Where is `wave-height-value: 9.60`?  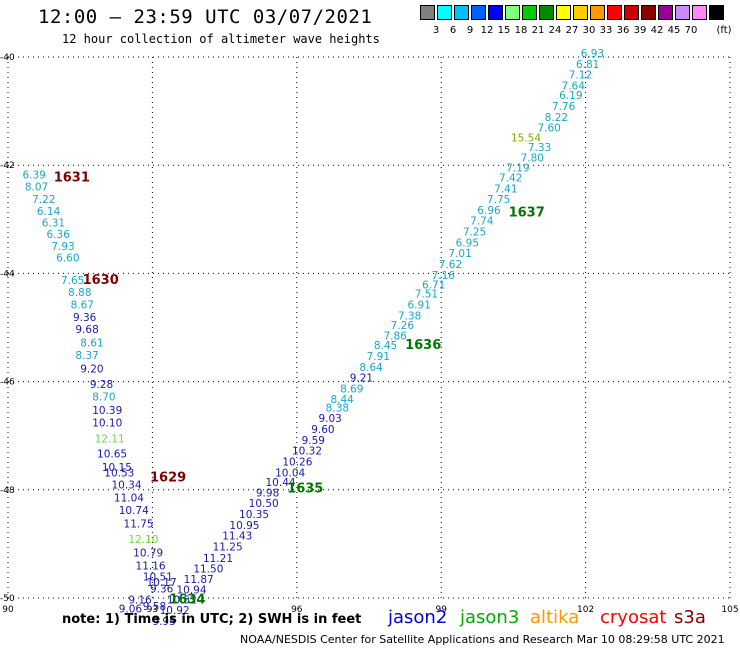
wave-height-value: 9.60 is located at coordinates (322, 430).